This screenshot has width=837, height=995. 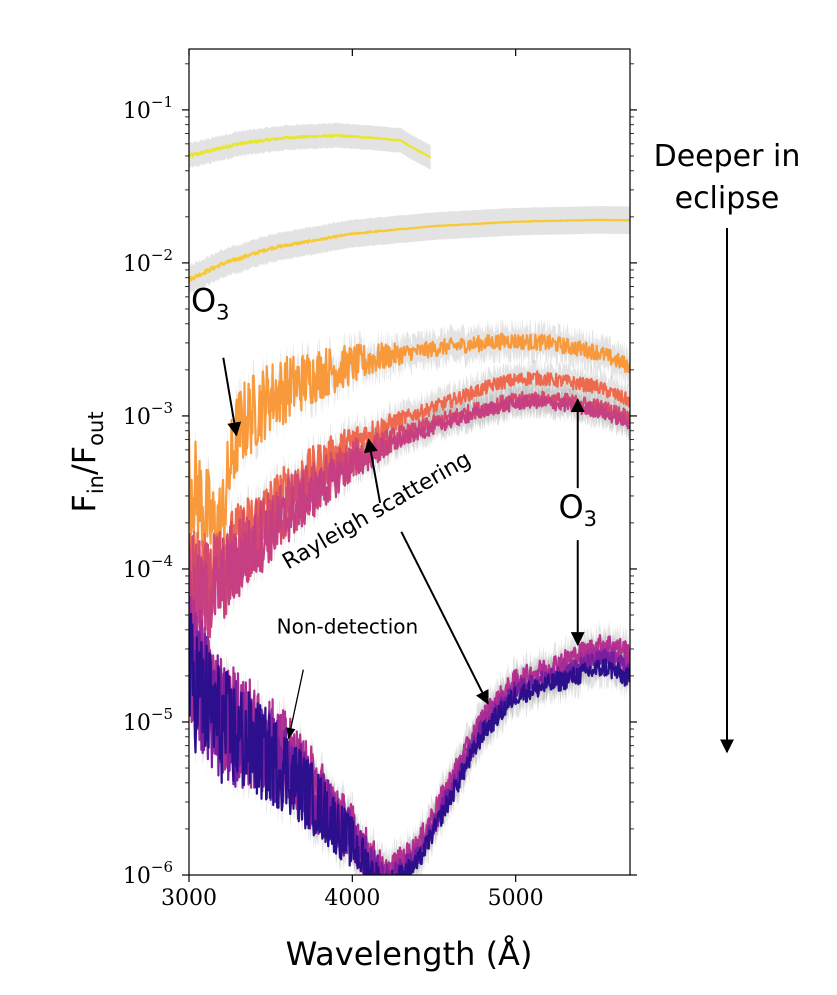 I want to click on x-tick-label-1: 4000, so click(x=352, y=898).